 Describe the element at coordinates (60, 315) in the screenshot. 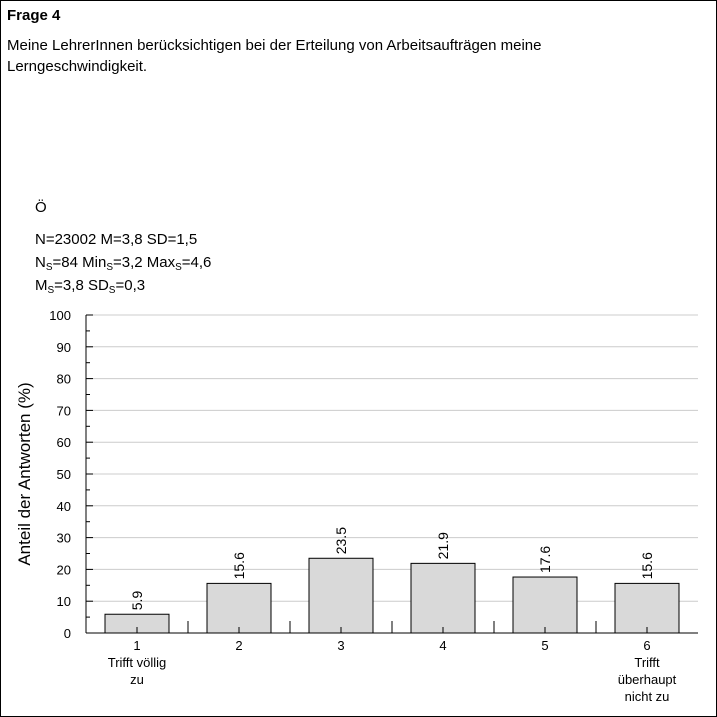

I see `y-tick-label: 100` at that location.